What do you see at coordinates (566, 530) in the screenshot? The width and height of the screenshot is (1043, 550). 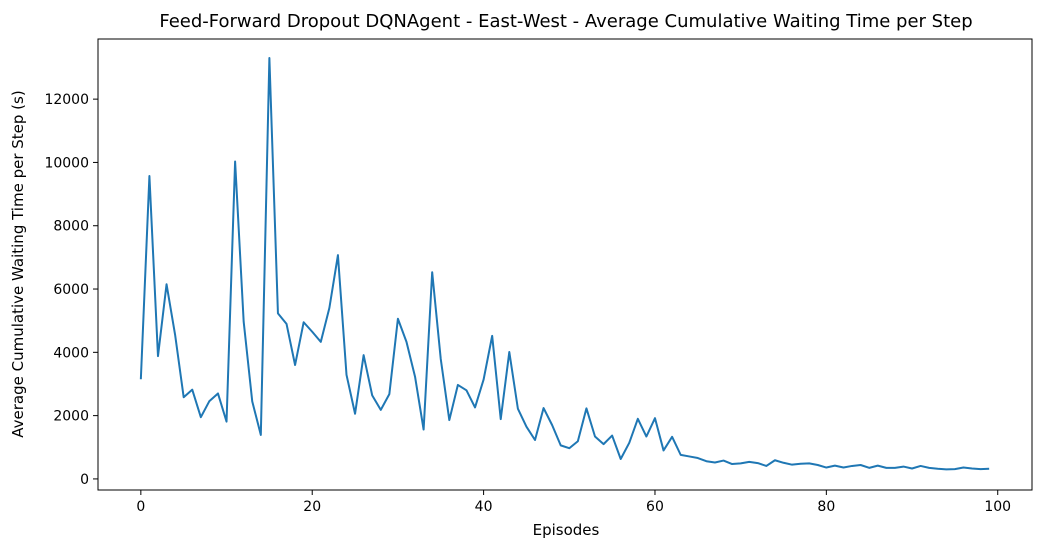 I see `x-axis-label: Episodes` at bounding box center [566, 530].